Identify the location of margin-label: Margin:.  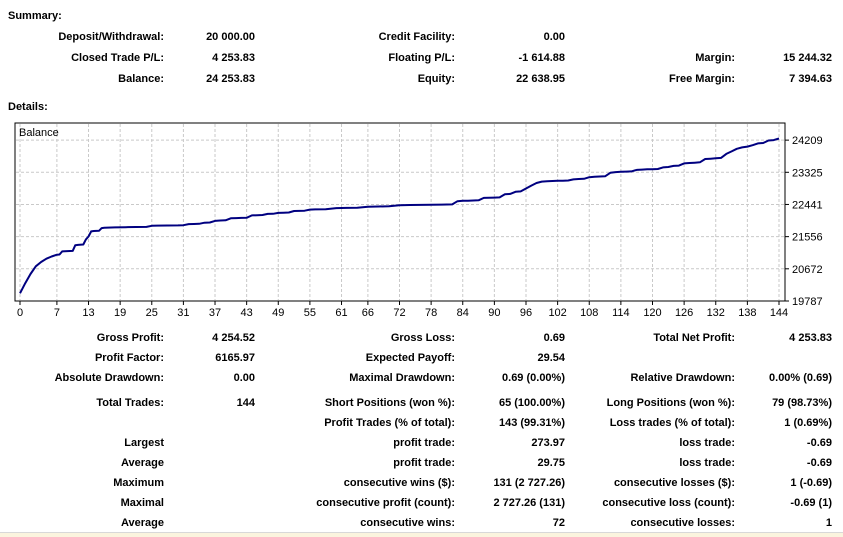
(715, 58).